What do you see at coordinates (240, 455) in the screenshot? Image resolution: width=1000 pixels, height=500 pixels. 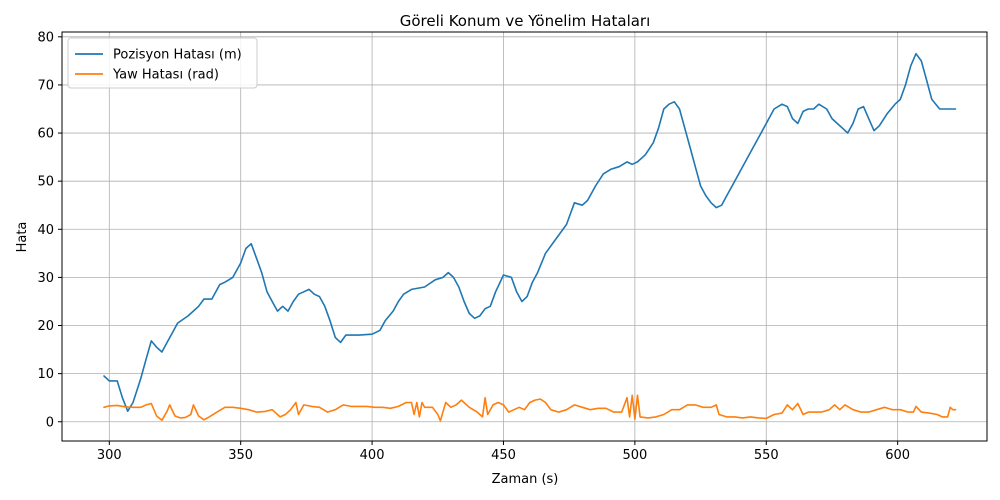 I see `x-tick-label: 350` at bounding box center [240, 455].